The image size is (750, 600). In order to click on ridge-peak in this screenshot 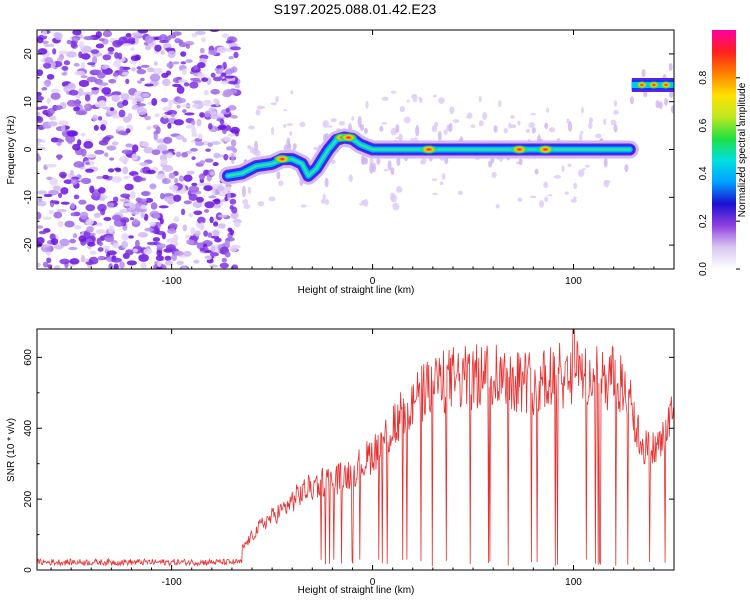, I will do `click(282, 159)`.